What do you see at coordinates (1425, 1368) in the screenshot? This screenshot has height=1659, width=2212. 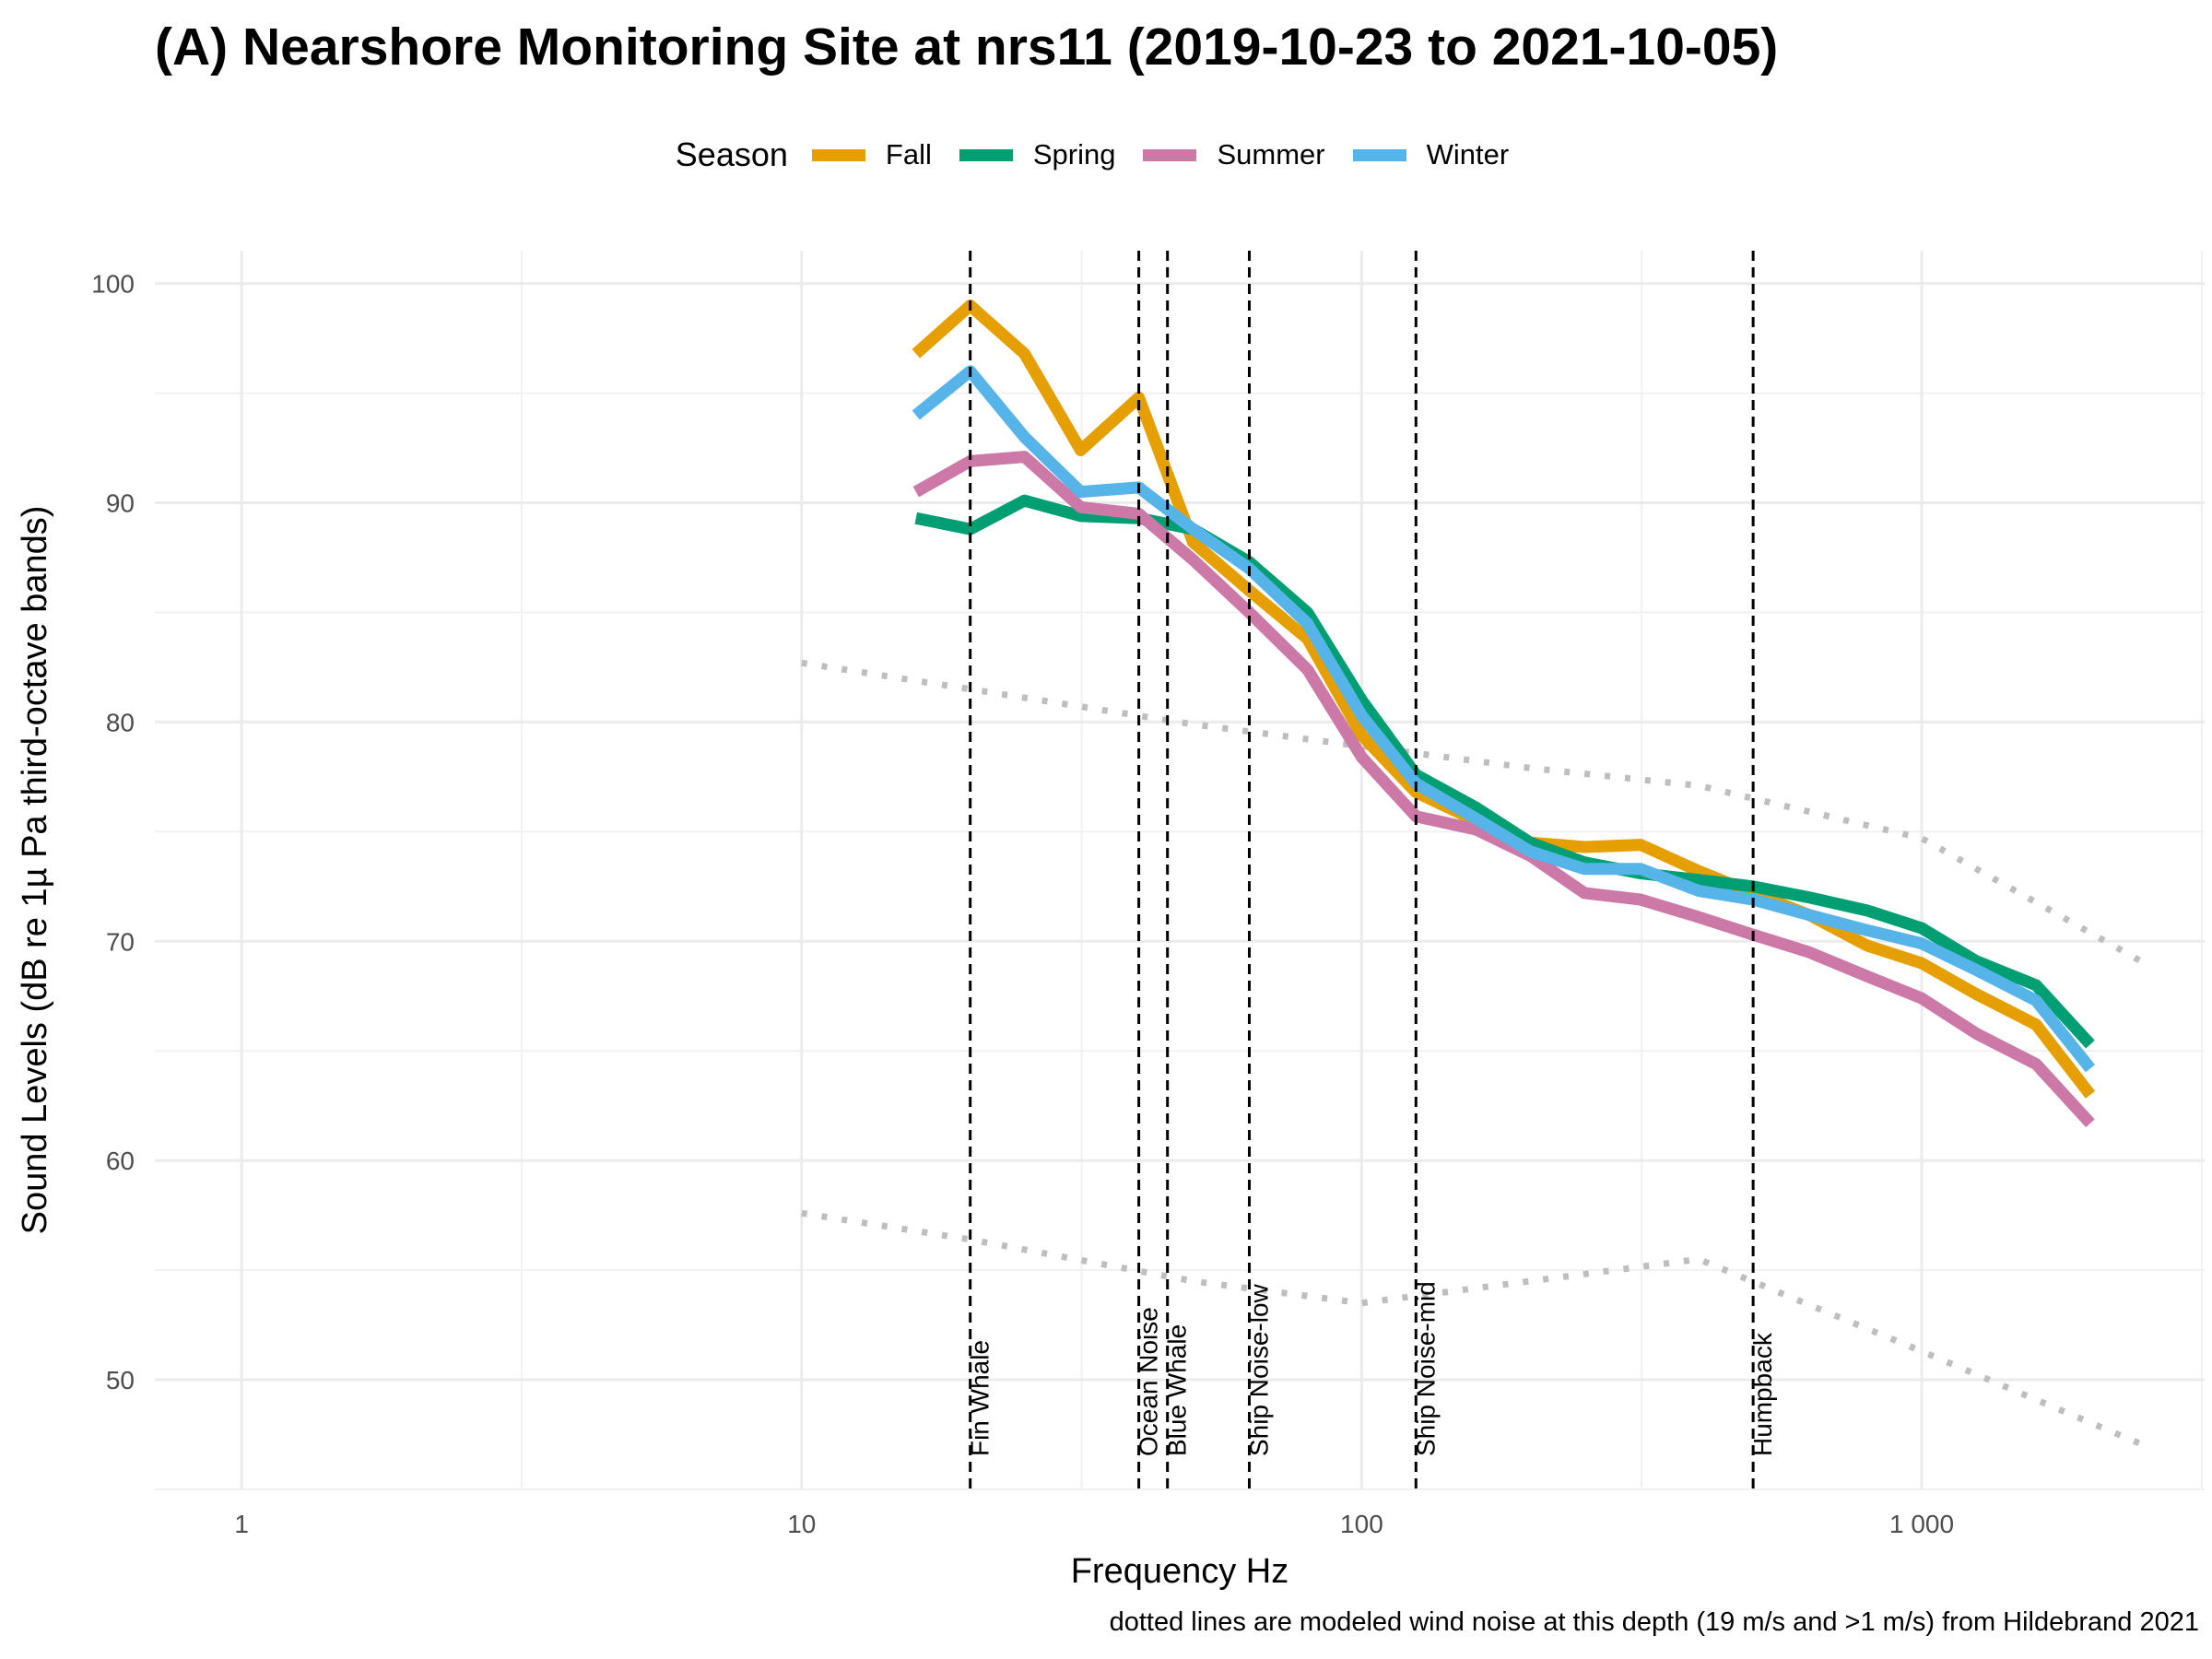 I see `band-label: Ship Noise-mid` at bounding box center [1425, 1368].